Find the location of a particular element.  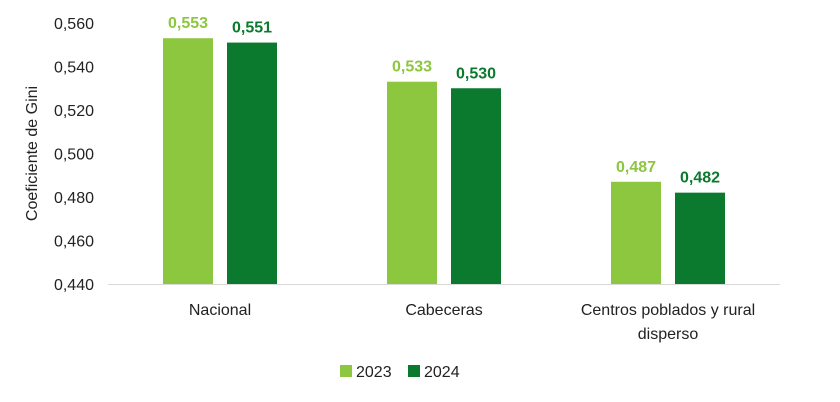

data-label: 0,487 is located at coordinates (636, 167).